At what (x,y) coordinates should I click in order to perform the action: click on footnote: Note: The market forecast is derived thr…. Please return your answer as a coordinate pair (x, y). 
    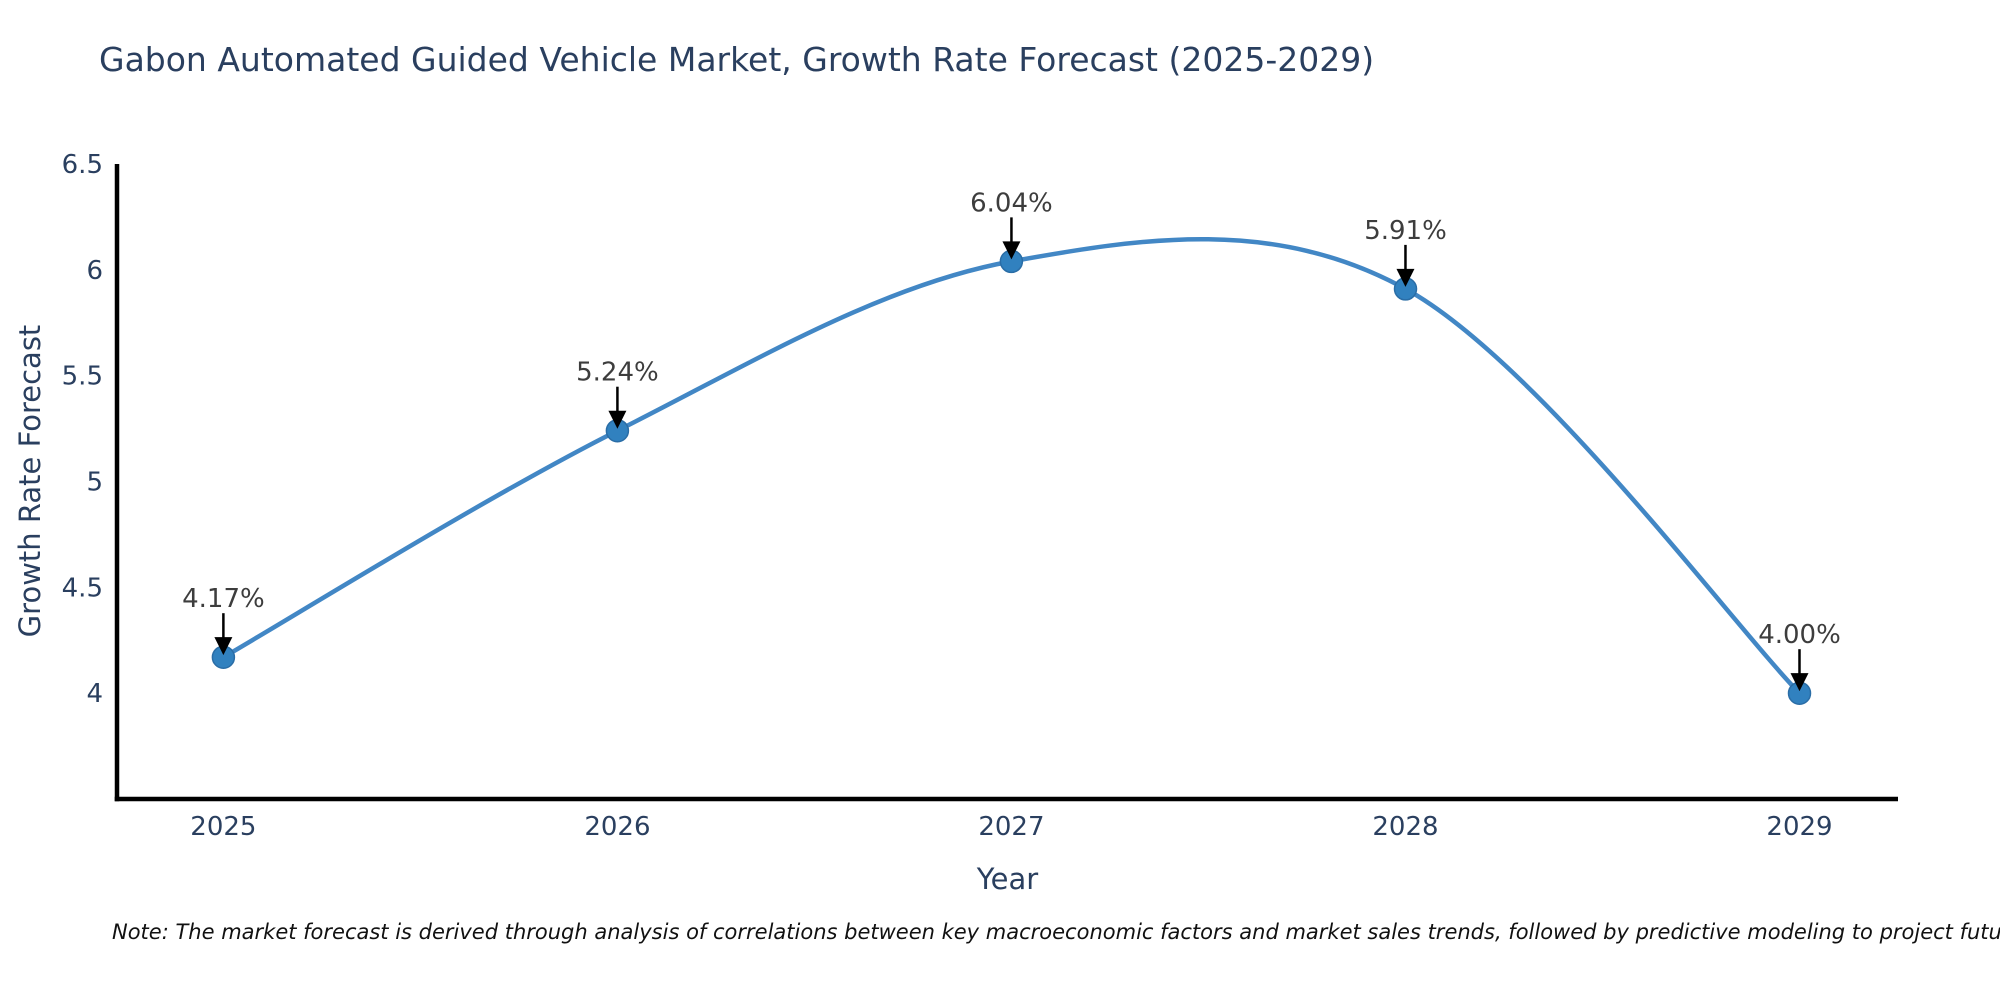
    Looking at the image, I should click on (1056, 932).